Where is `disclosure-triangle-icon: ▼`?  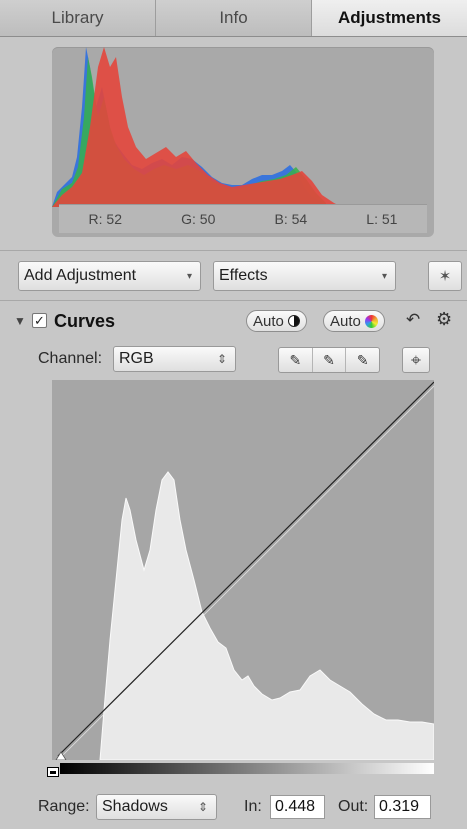 disclosure-triangle-icon: ▼ is located at coordinates (20, 321).